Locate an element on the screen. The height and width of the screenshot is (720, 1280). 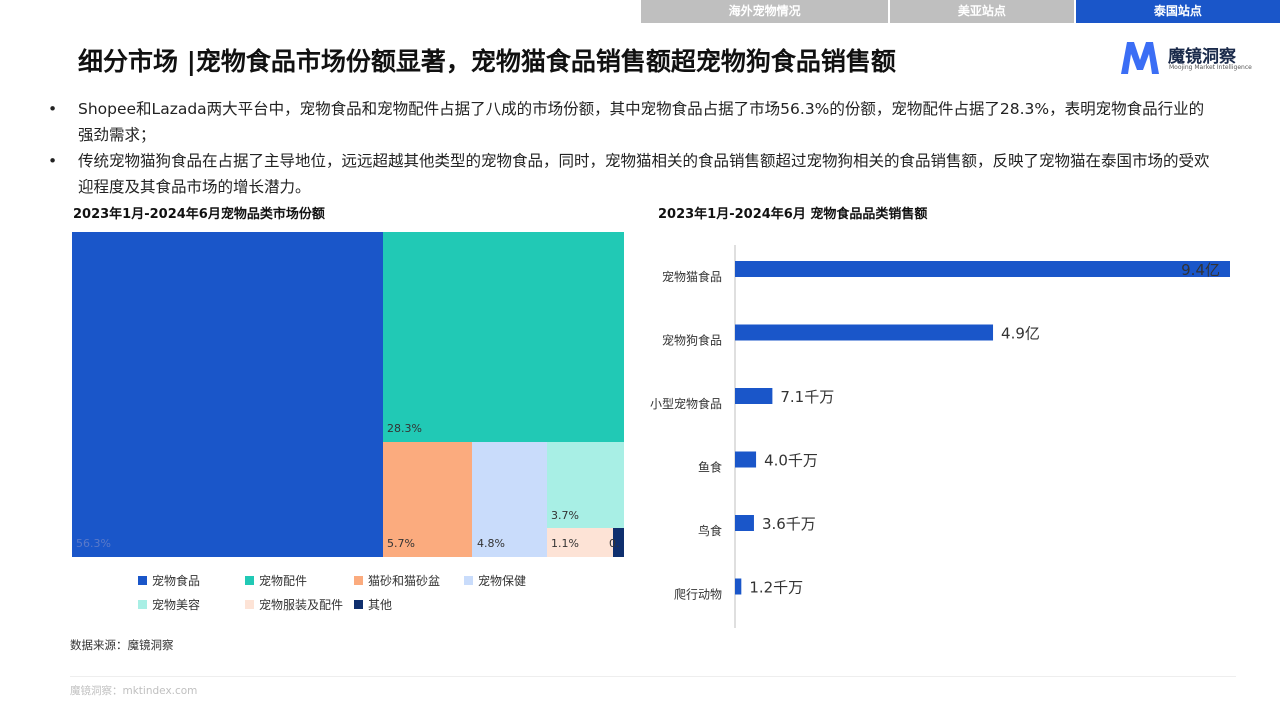
category-tick-label: 宠物狗食品 is located at coordinates (692, 340).